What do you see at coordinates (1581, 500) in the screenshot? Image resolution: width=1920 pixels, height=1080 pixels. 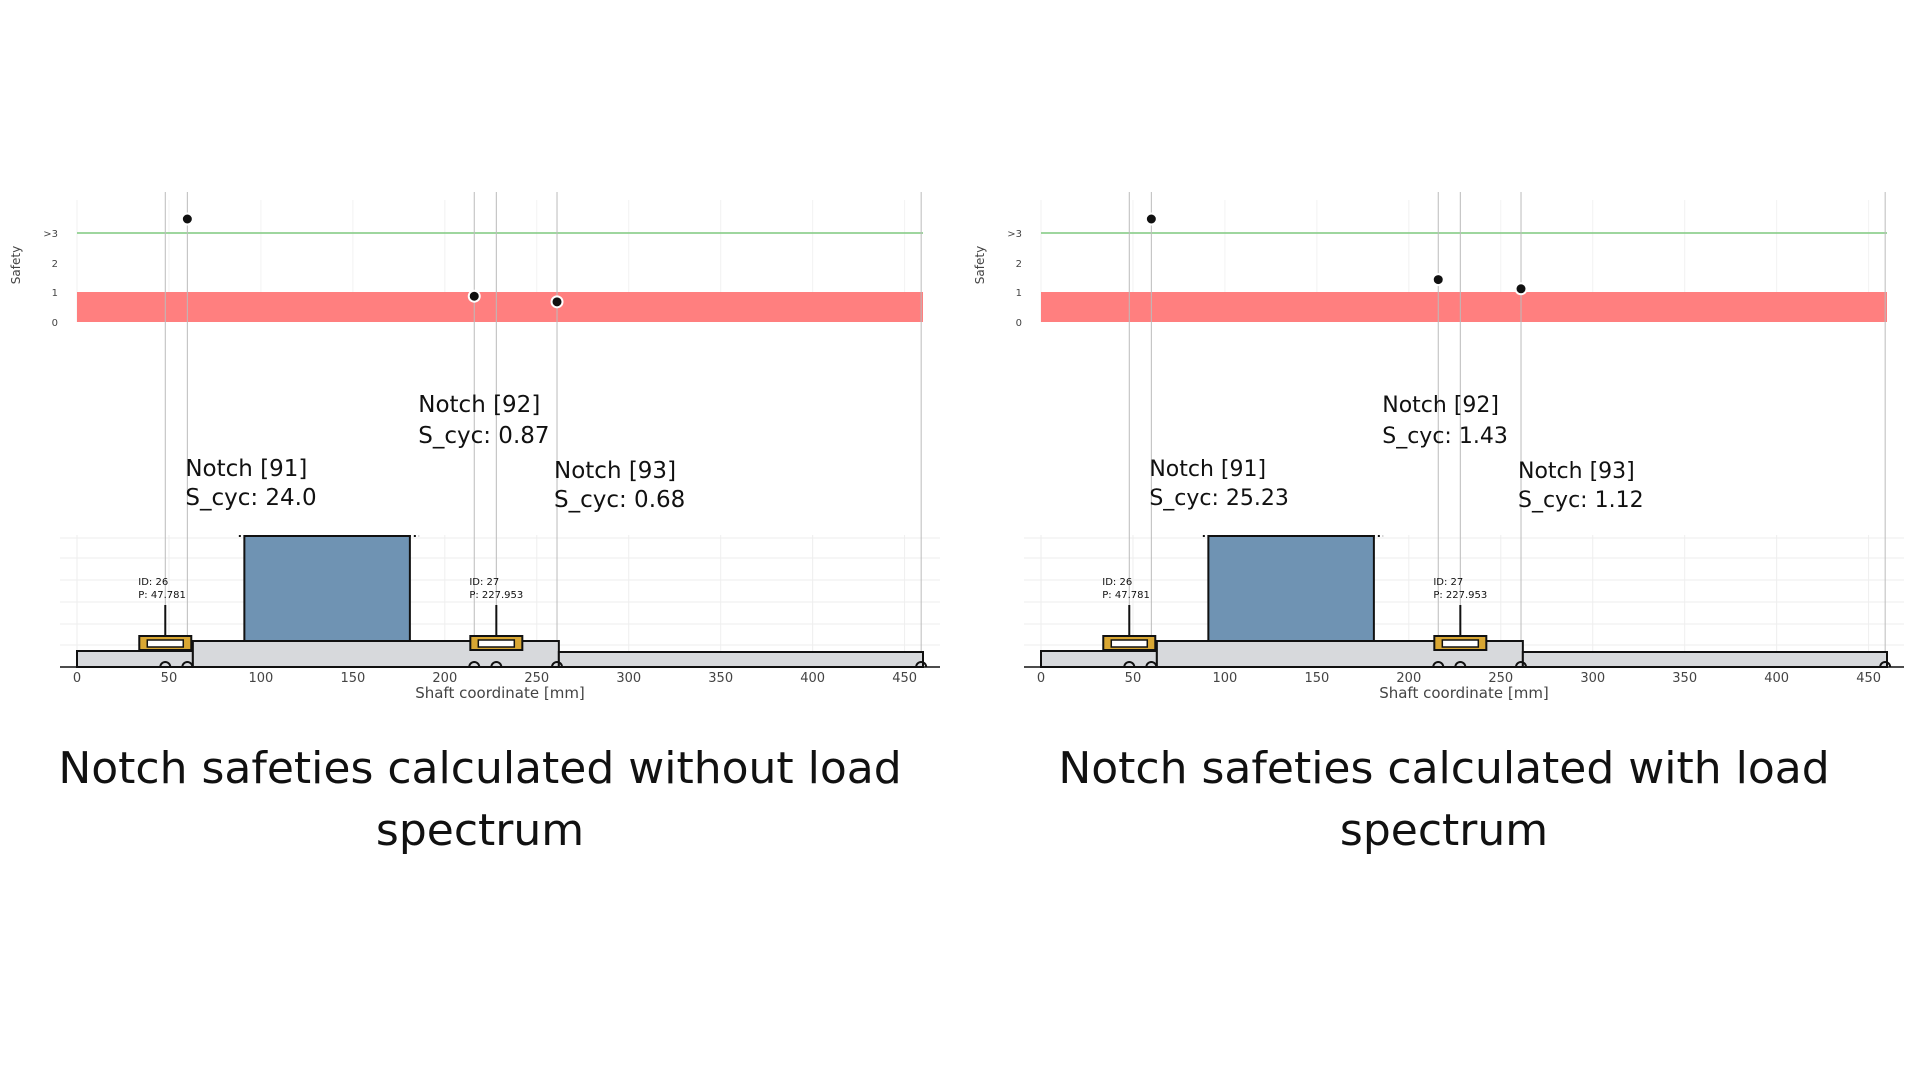 I see `notch-annotation-value: S_cyc: 1.12` at bounding box center [1581, 500].